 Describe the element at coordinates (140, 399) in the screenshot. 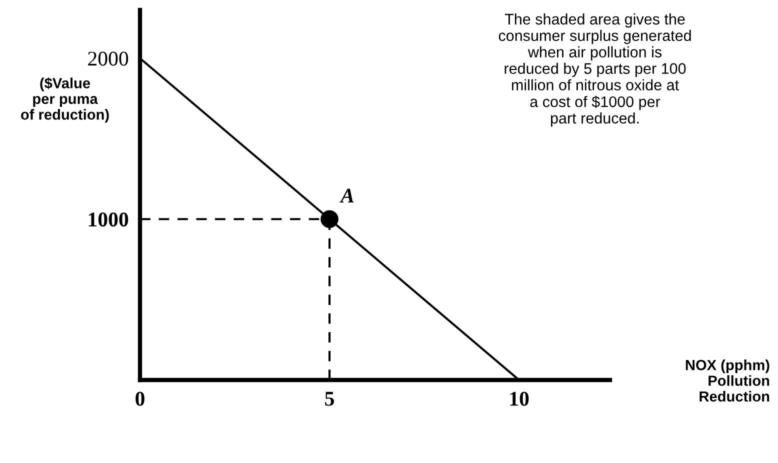

I see `x-tick-label: 0` at that location.